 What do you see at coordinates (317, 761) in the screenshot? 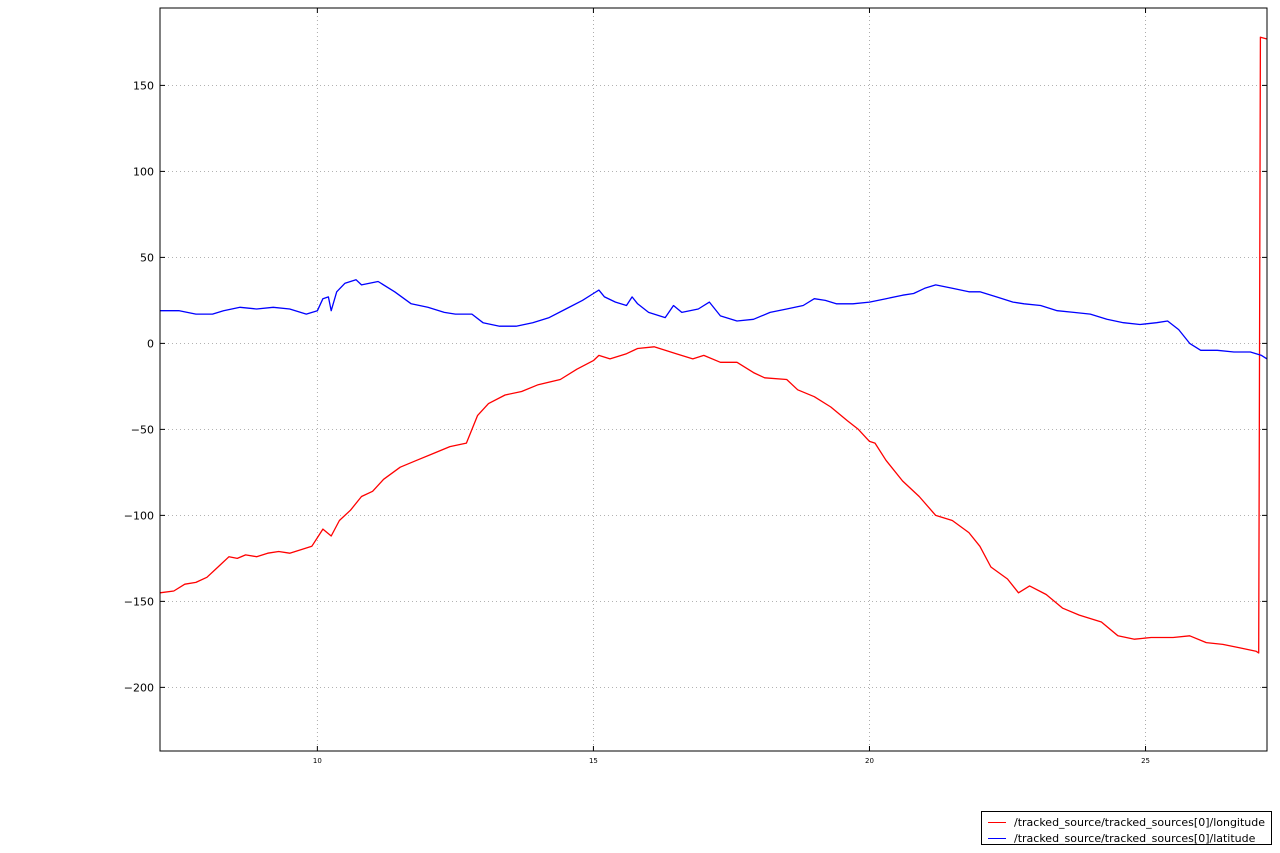
I see `x-tick-label: 10` at bounding box center [317, 761].